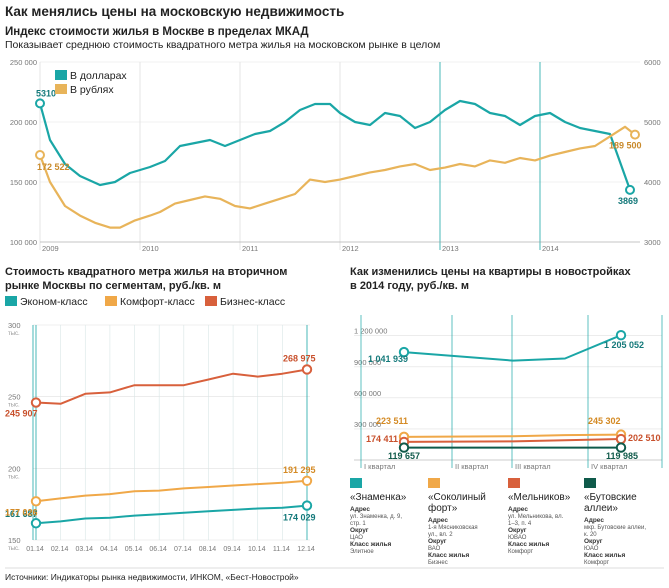 The image size is (669, 588). I want to click on building-detail-sokolniy: Округ, so click(437, 541).